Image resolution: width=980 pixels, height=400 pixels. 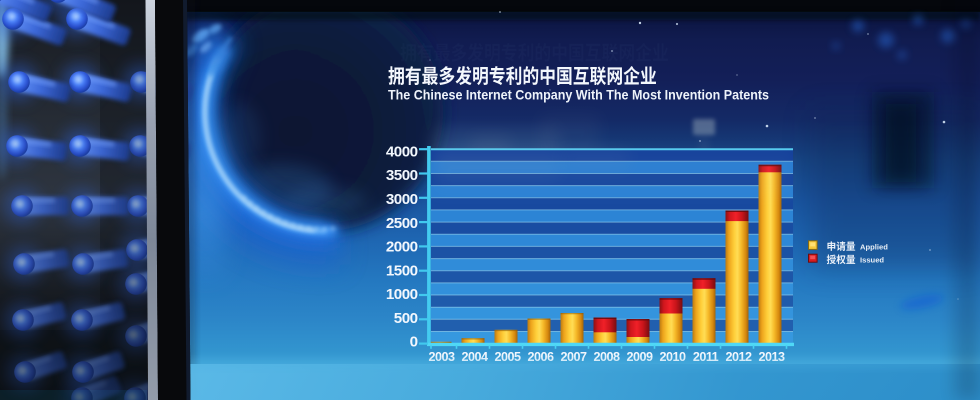 What do you see at coordinates (402, 175) in the screenshot?
I see `svg-text: 3500` at bounding box center [402, 175].